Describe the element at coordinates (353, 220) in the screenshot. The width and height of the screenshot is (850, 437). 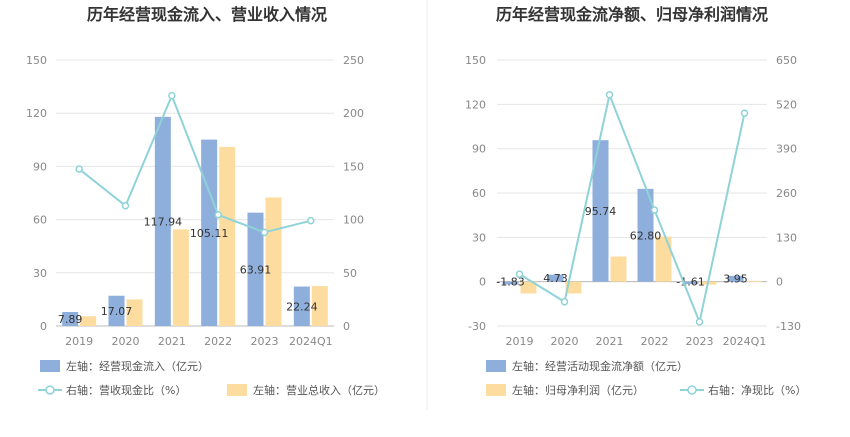
I see `y-right-tick-label: 100` at that location.